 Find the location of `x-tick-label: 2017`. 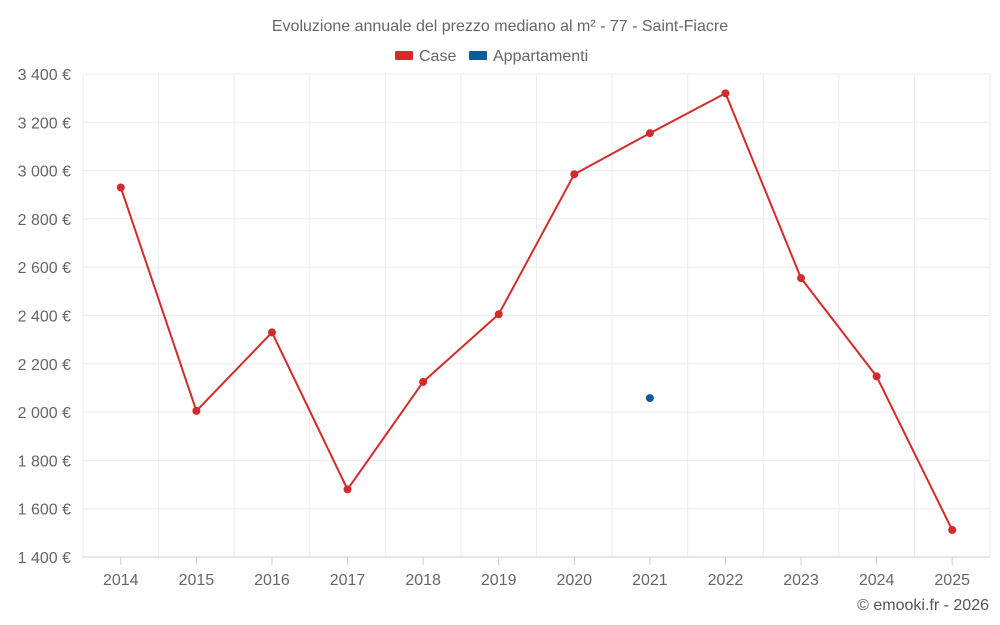

x-tick-label: 2017 is located at coordinates (348, 580).